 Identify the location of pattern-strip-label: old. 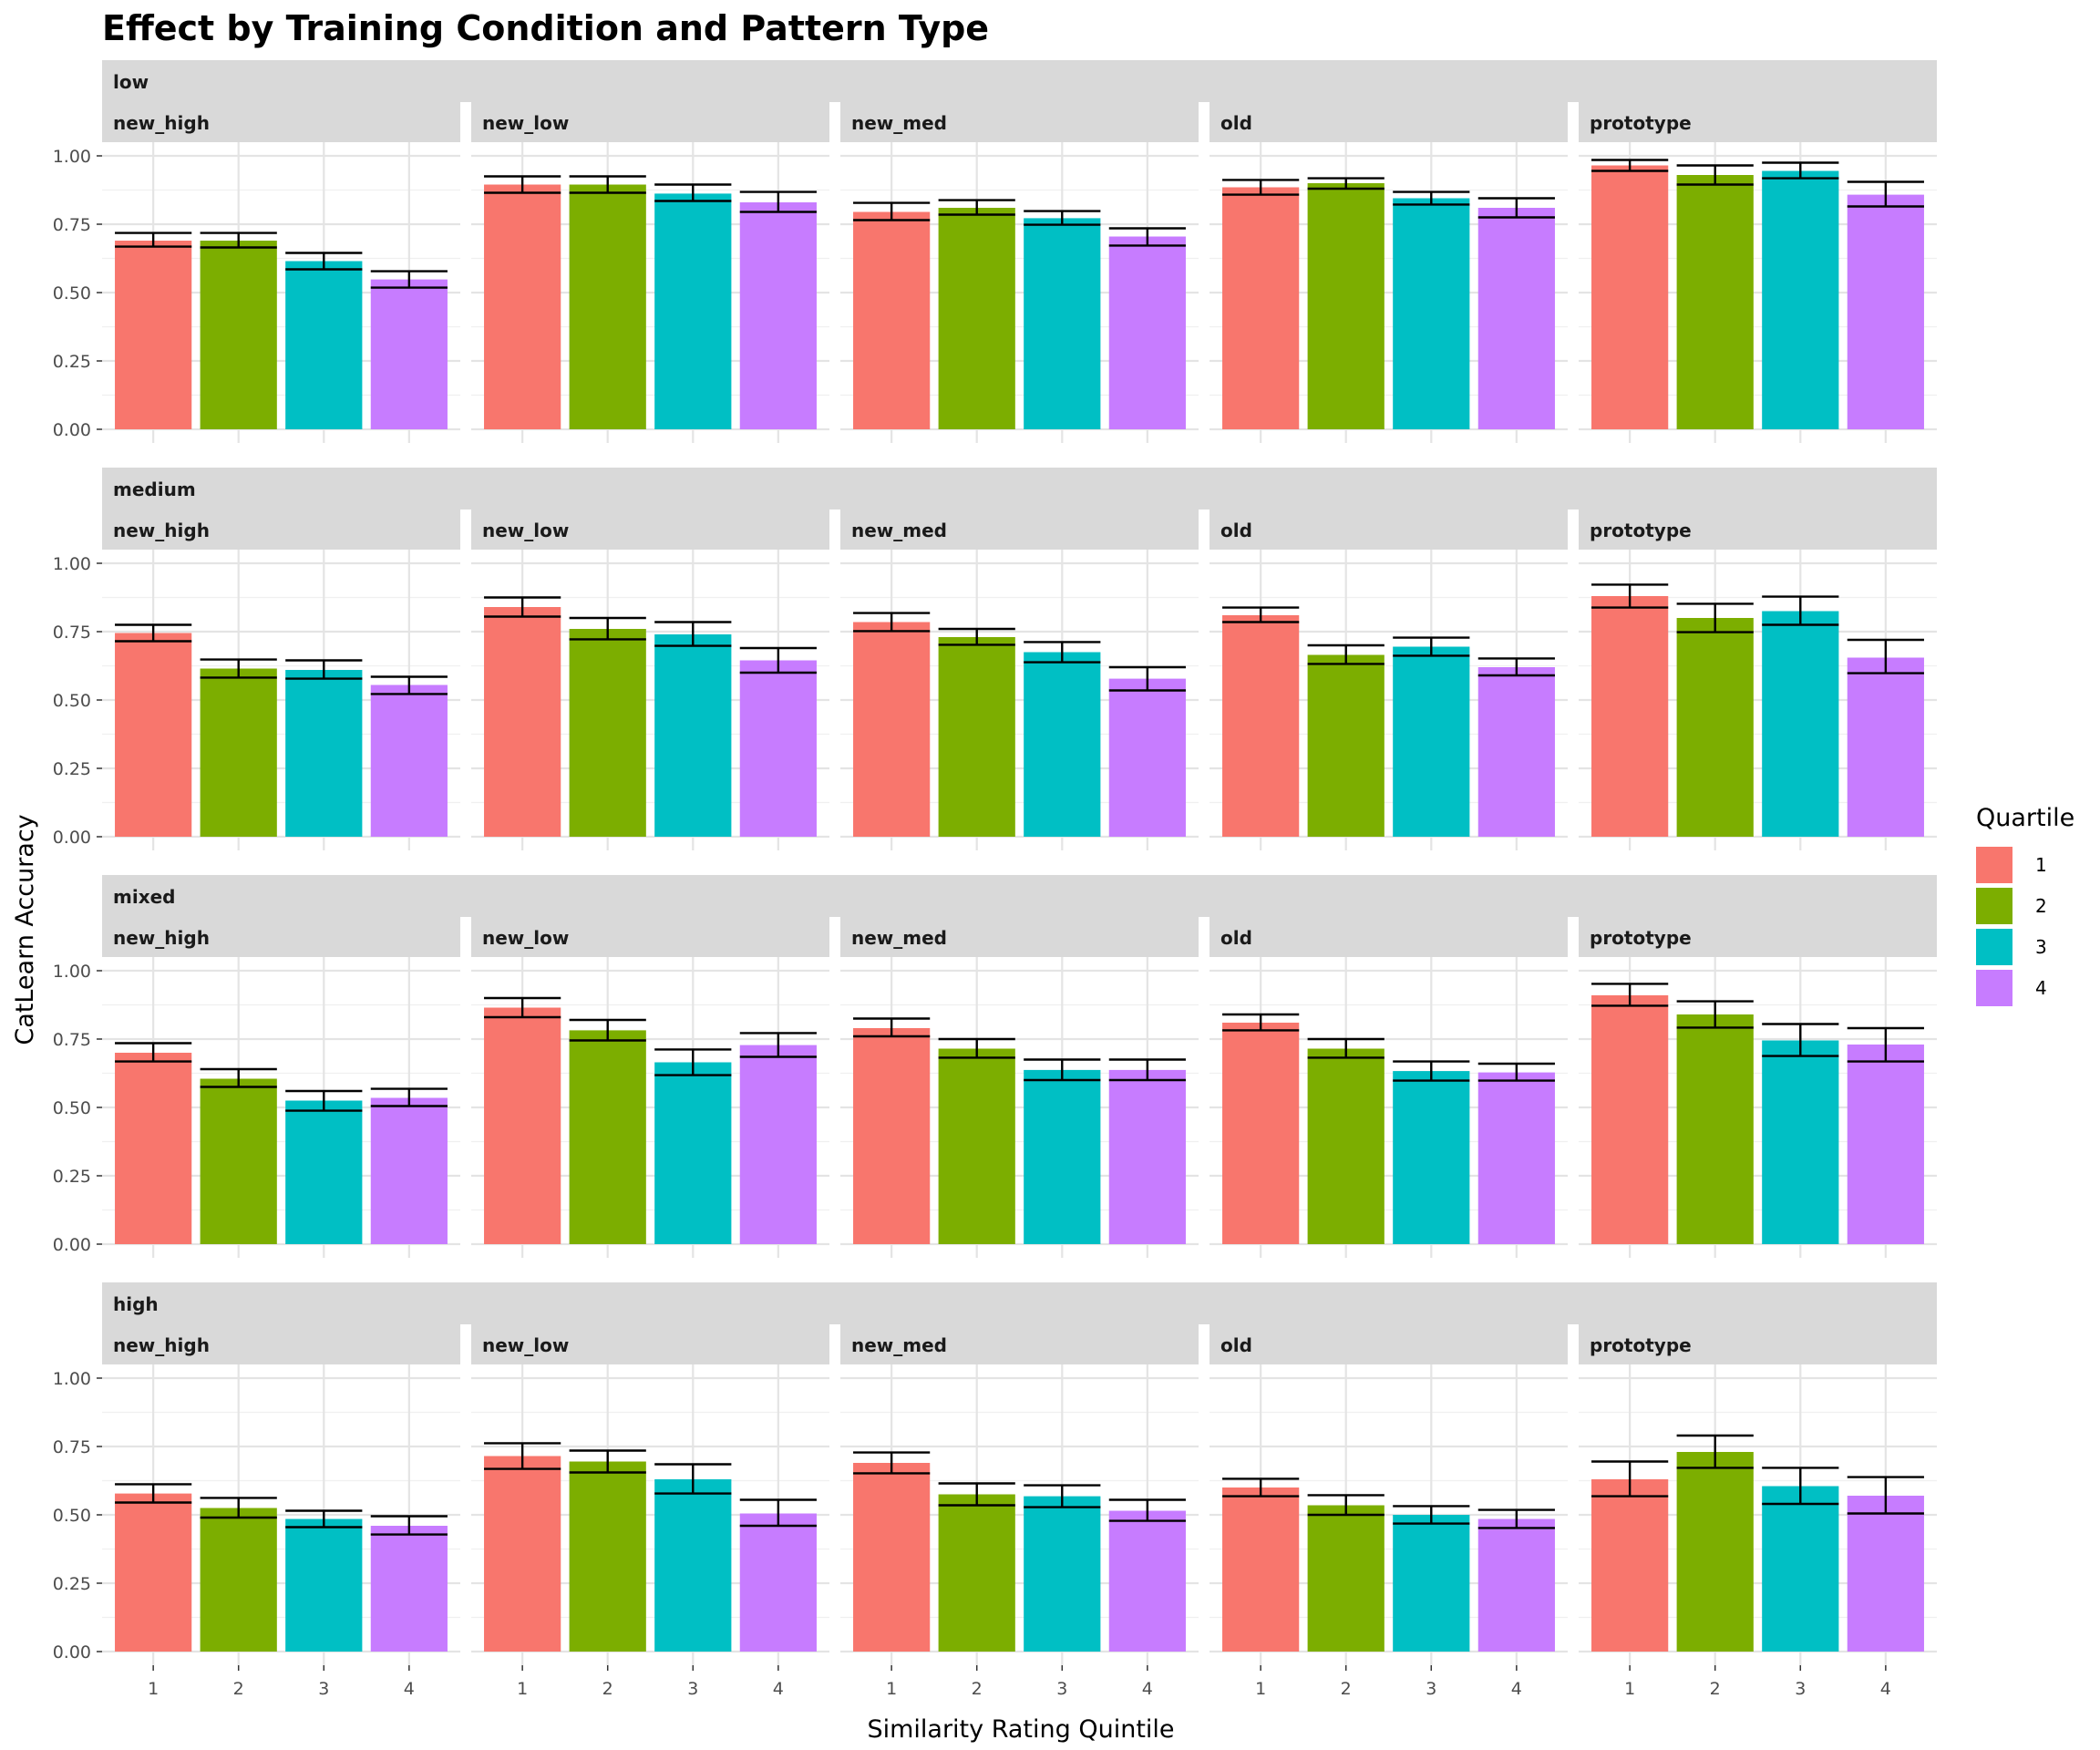
(1236, 1345).